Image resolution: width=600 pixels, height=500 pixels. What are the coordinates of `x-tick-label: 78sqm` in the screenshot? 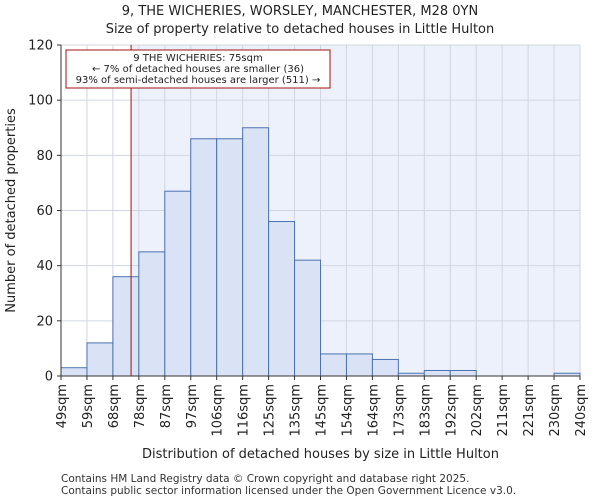 It's located at (140, 406).